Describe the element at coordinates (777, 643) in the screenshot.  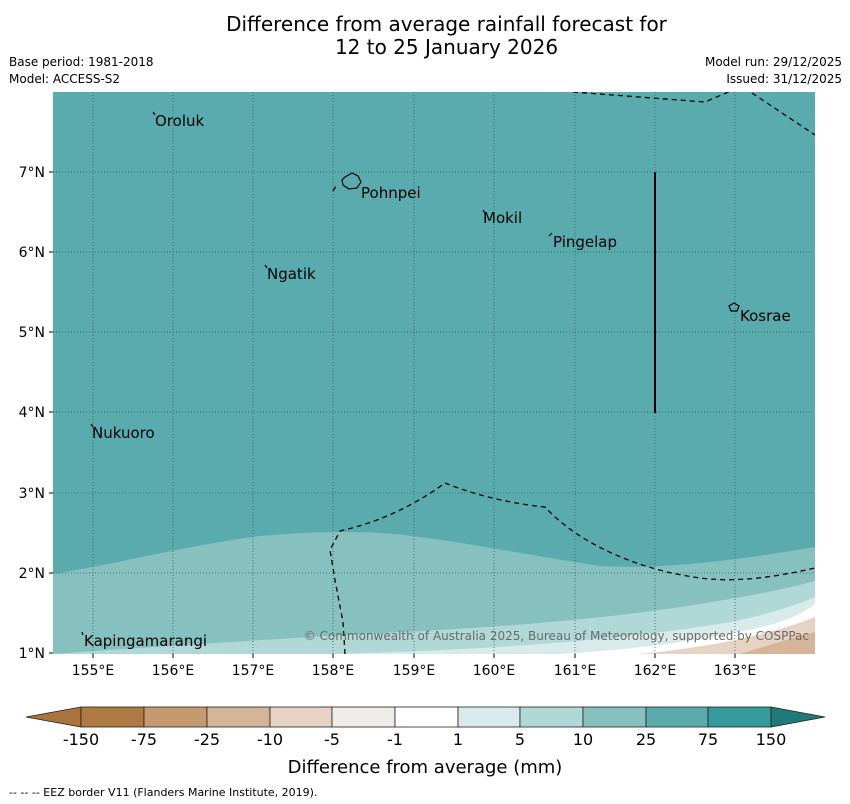
I see `field-dry-mid` at that location.